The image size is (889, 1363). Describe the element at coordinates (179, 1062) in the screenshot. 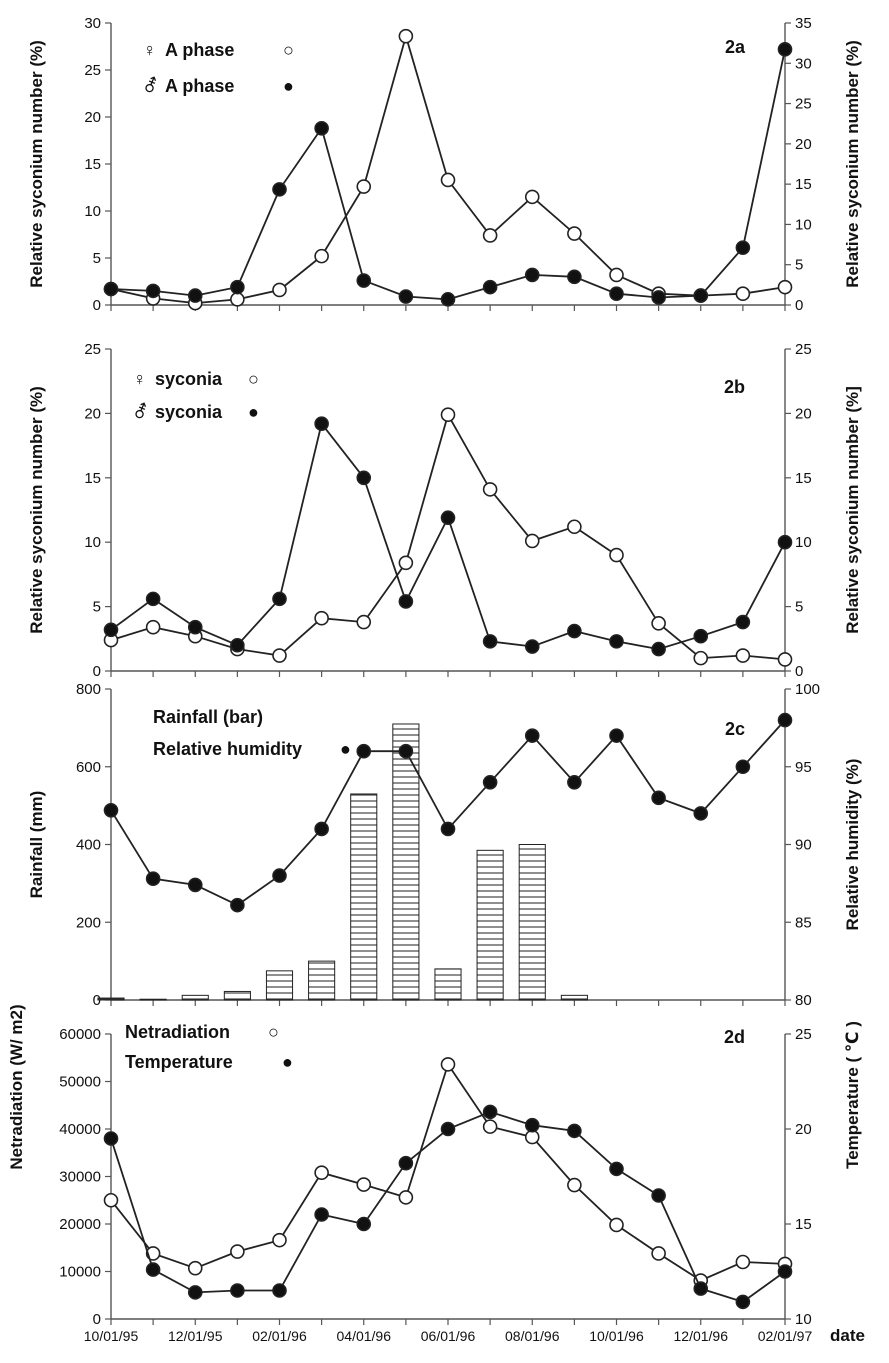

I see `legend-2d-temperature-label: Temperature` at that location.